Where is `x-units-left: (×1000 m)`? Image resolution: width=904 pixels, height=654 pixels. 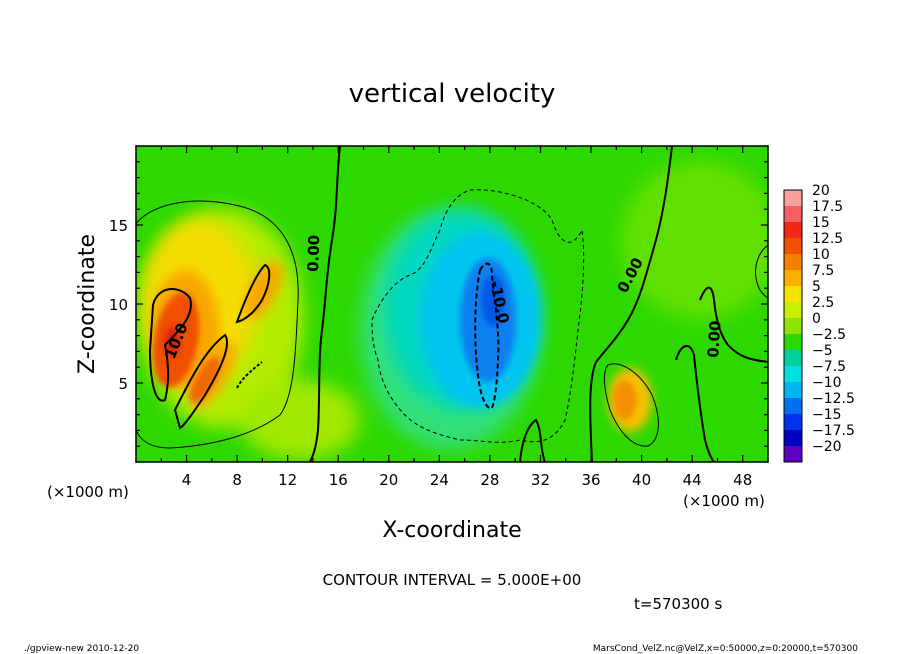
x-units-left: (×1000 m) is located at coordinates (88, 492).